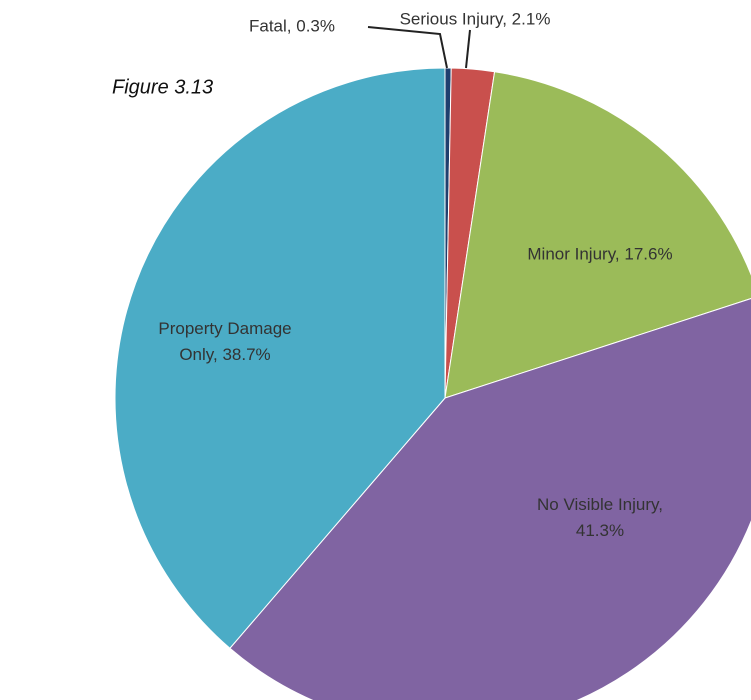 This screenshot has height=700, width=751. I want to click on data-label: No Visible Injury, 41.3%, so click(600, 517).